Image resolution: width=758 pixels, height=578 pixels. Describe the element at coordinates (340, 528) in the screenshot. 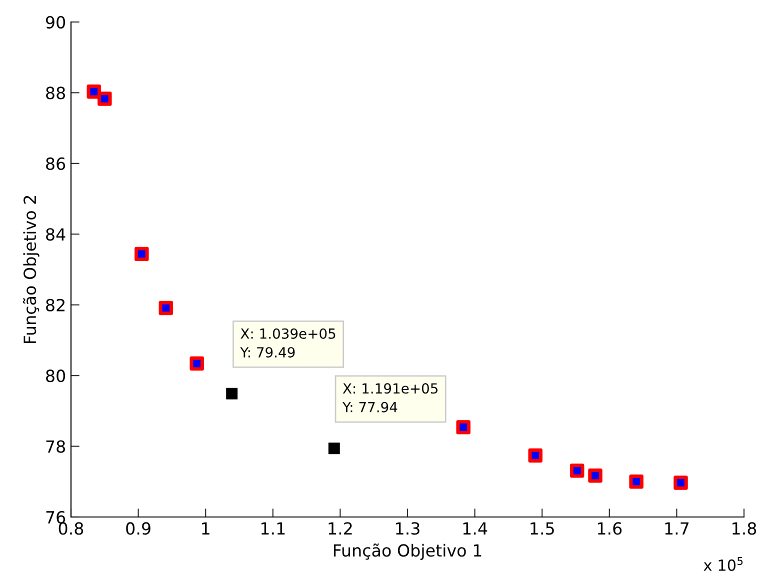

I see `x-tick-label: 1.2` at that location.